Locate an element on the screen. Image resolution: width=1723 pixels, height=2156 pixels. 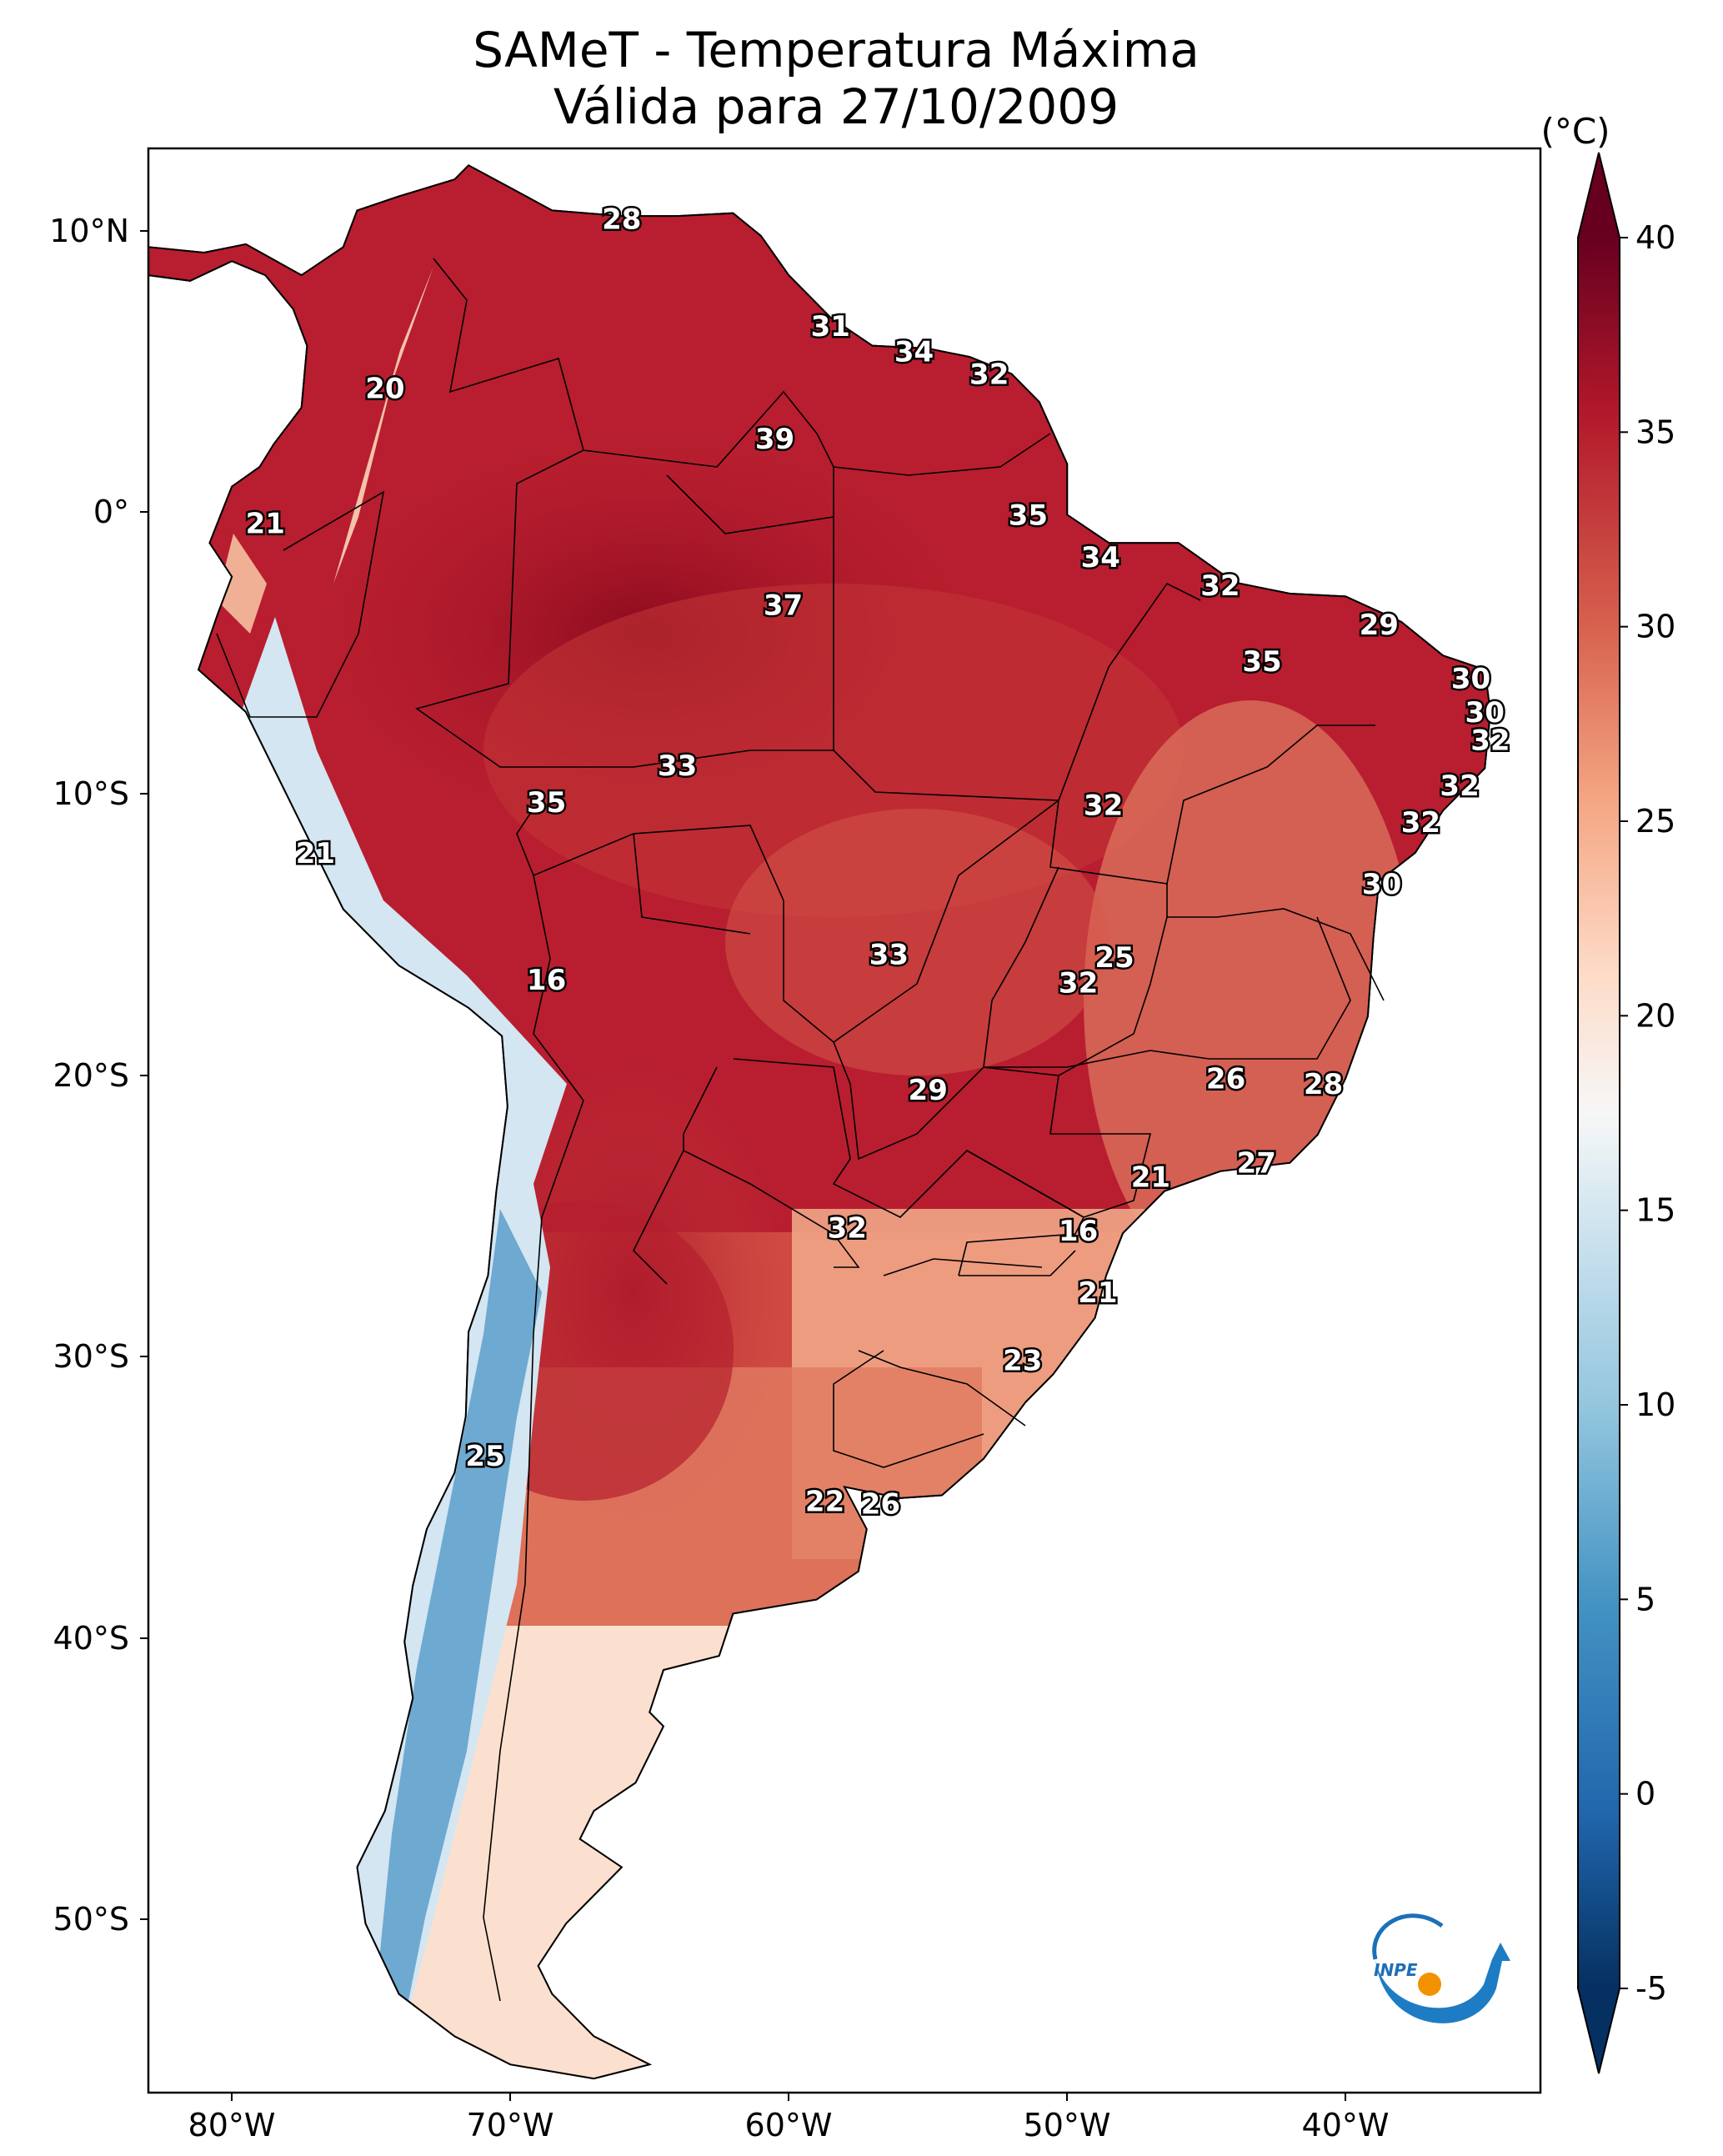
temperature-label: 20 is located at coordinates (384, 388).